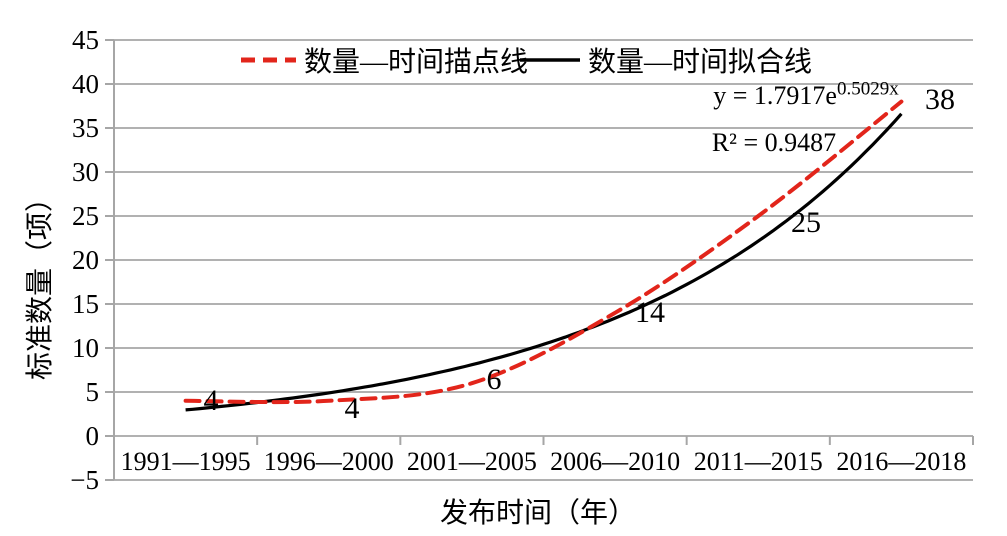 The height and width of the screenshot is (536, 1007). What do you see at coordinates (774, 142) in the screenshot?
I see `r-squared-annotation: R² = 0.9487` at bounding box center [774, 142].